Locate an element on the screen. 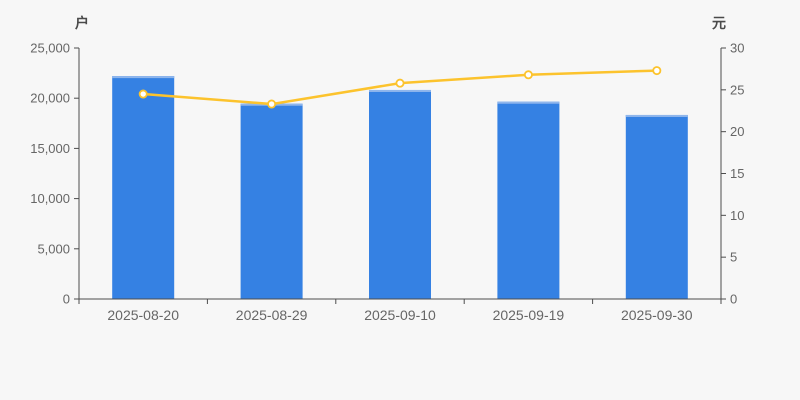 The image size is (800, 400). x-axis-category-label: 2025-08-29 is located at coordinates (272, 315).